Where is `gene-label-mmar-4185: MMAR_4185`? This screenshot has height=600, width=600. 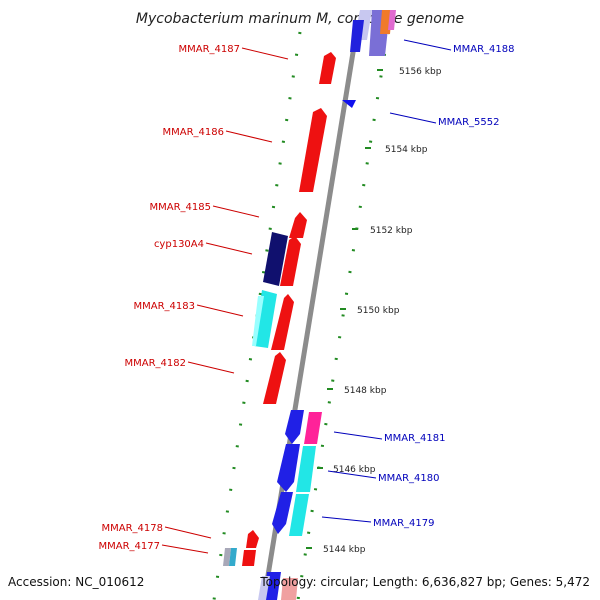 gene-label-mmar-4185: MMAR_4185 is located at coordinates (205, 210).